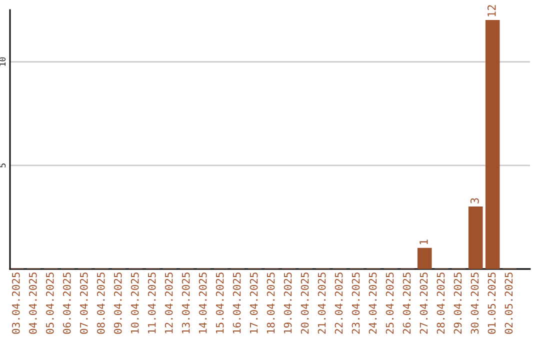 This screenshot has width=540, height=340. Describe the element at coordinates (16, 303) in the screenshot. I see `x-tick-label: 03.04.2025` at that location.